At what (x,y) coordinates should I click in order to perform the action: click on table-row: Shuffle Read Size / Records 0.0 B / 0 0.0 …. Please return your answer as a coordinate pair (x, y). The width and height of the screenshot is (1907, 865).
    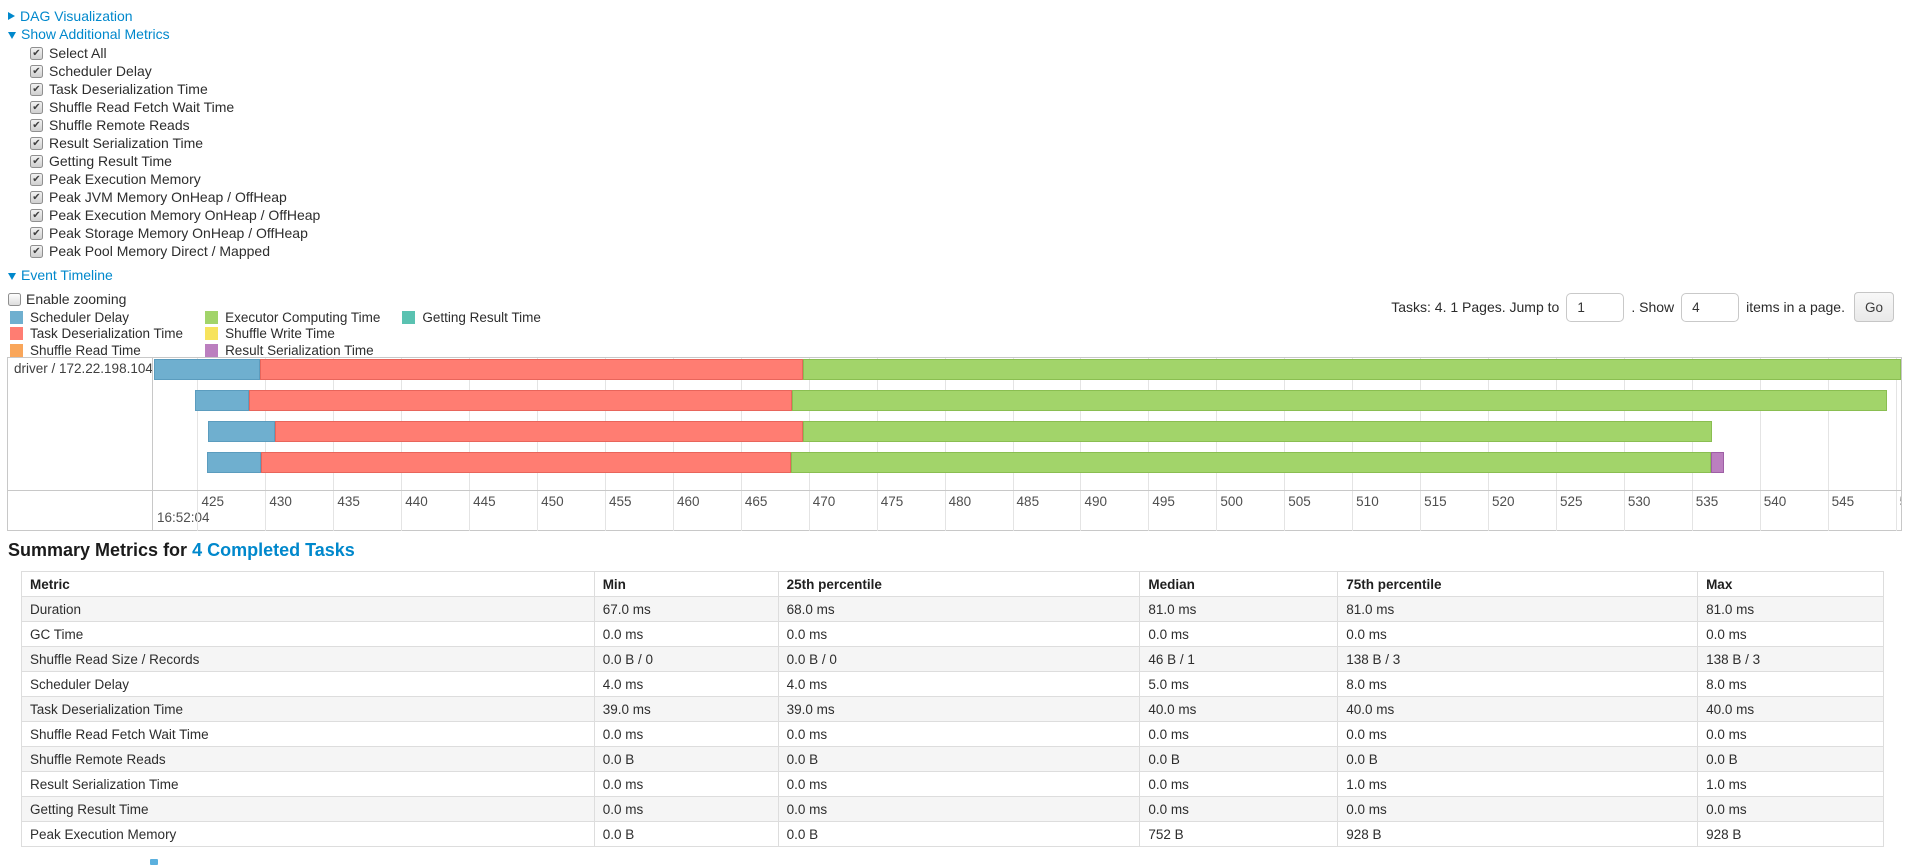
    Looking at the image, I should click on (952, 659).